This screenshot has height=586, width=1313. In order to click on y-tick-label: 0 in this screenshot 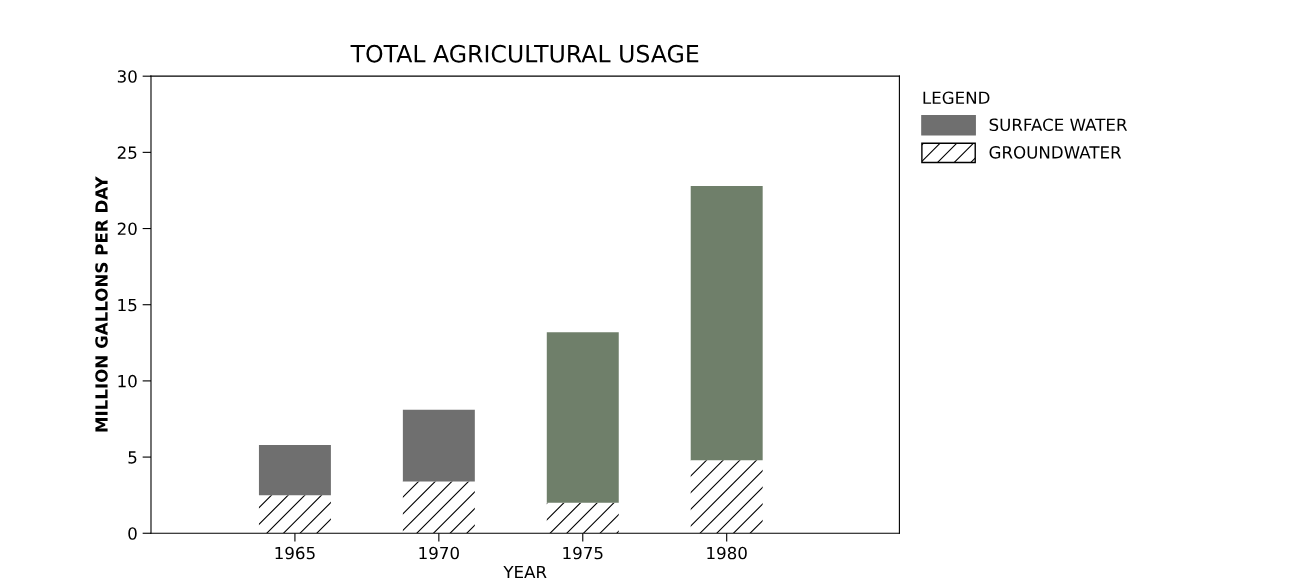, I will do `click(132, 533)`.